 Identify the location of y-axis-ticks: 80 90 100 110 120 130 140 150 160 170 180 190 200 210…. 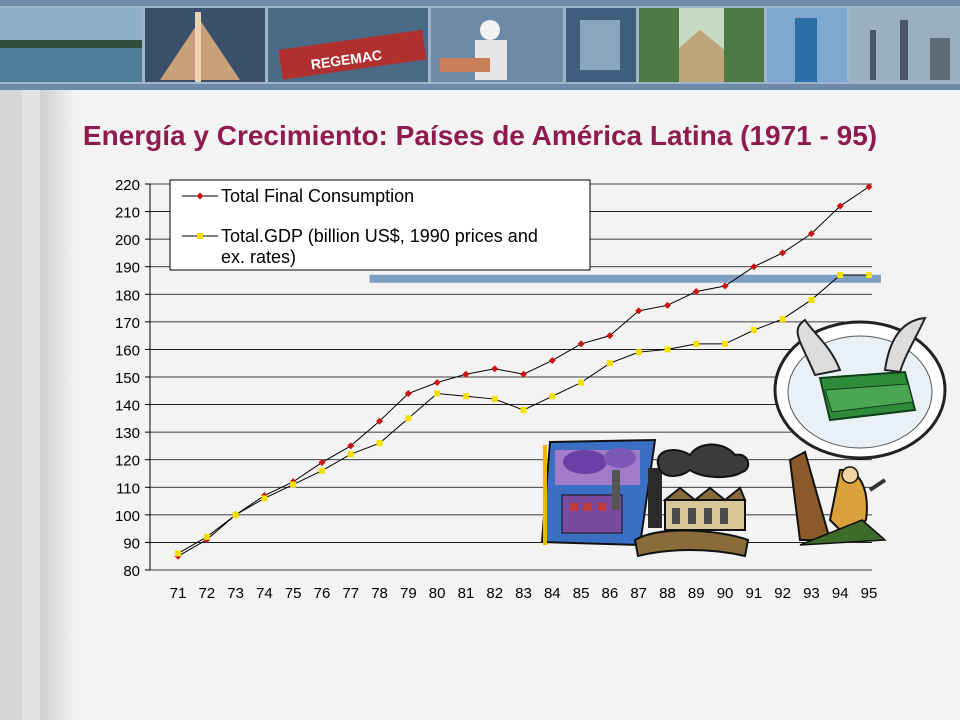
(132, 378).